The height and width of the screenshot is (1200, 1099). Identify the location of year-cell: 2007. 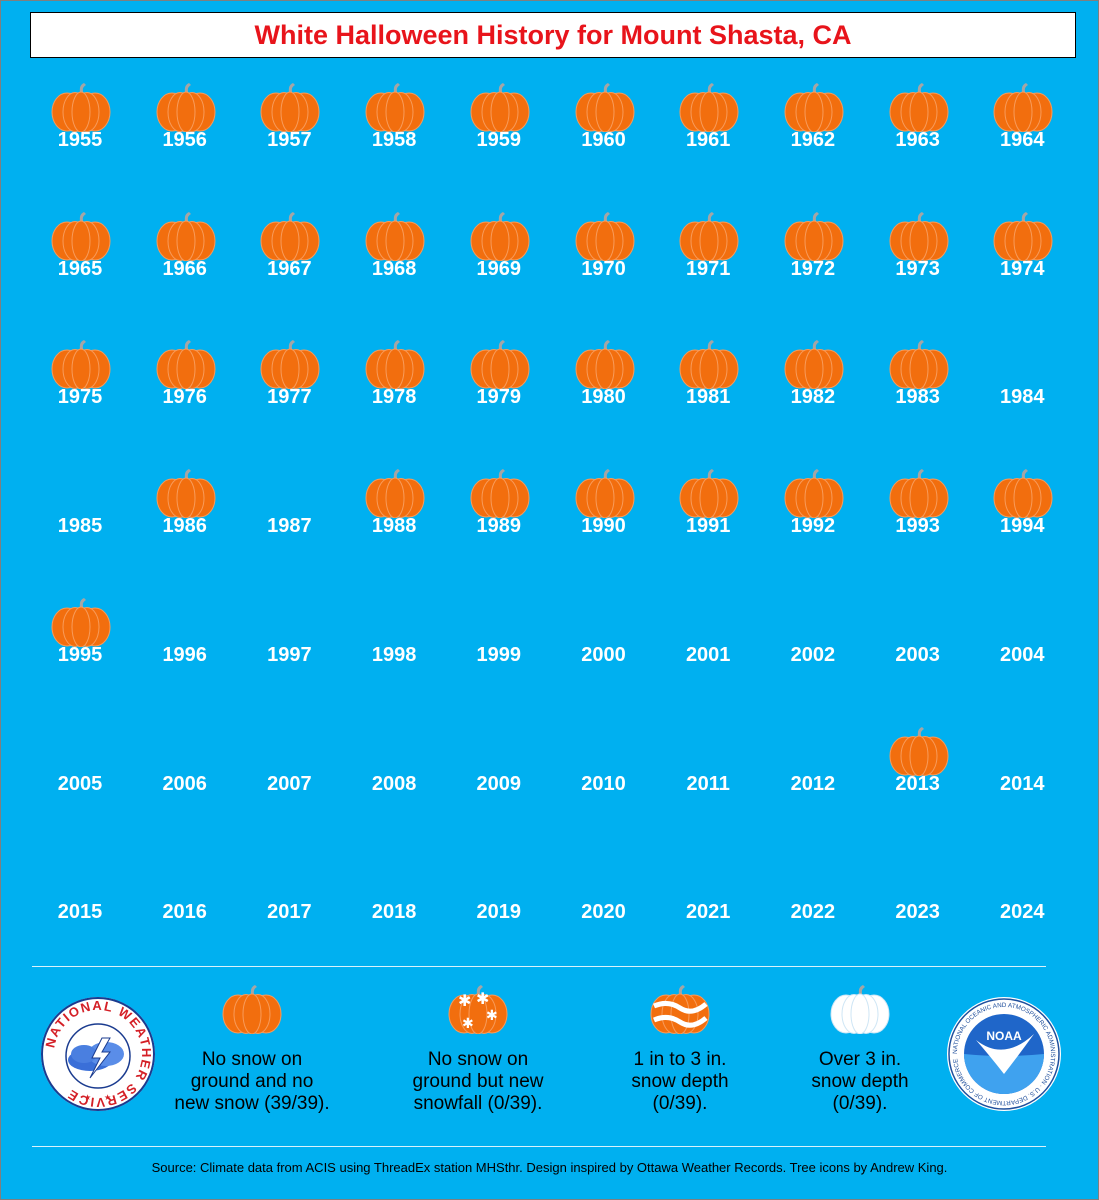
(289, 781).